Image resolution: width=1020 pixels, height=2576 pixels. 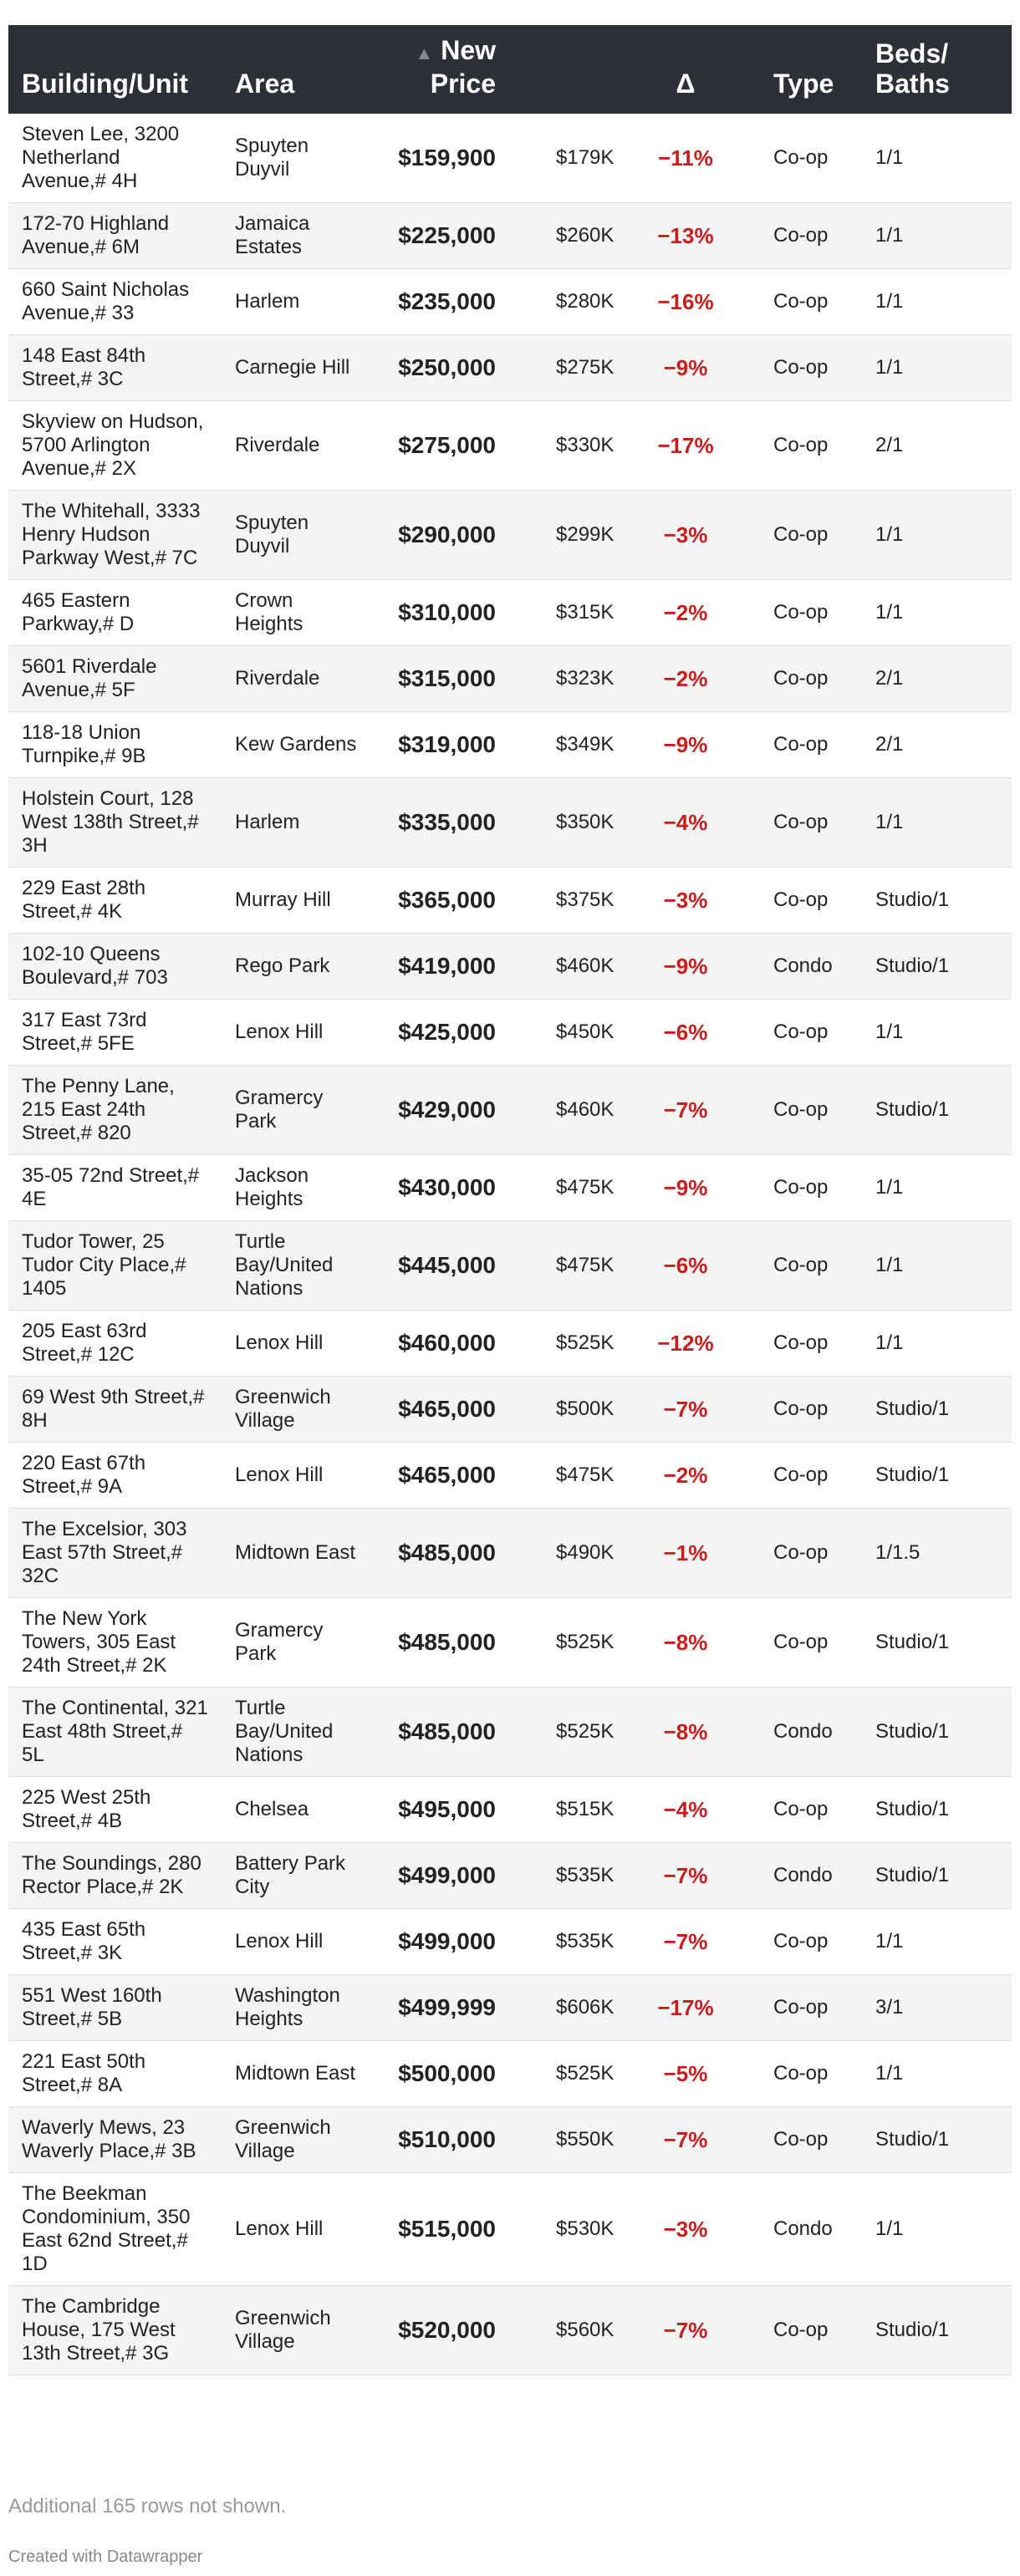 What do you see at coordinates (573, 367) in the screenshot?
I see `old-price: $275K` at bounding box center [573, 367].